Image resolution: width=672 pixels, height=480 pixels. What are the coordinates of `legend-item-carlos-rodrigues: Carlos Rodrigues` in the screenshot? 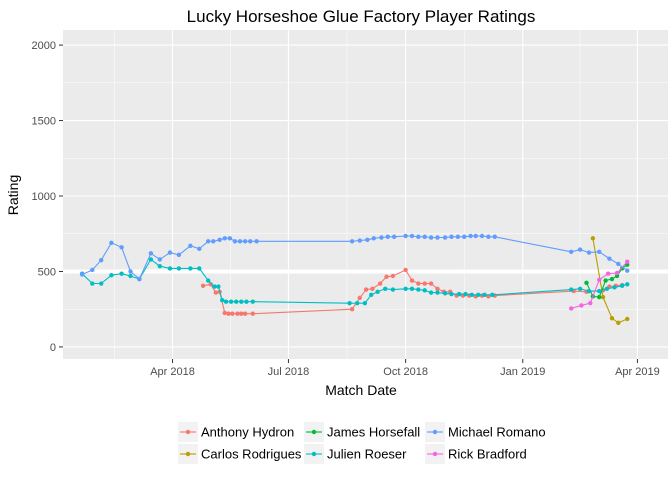 It's located at (240, 454).